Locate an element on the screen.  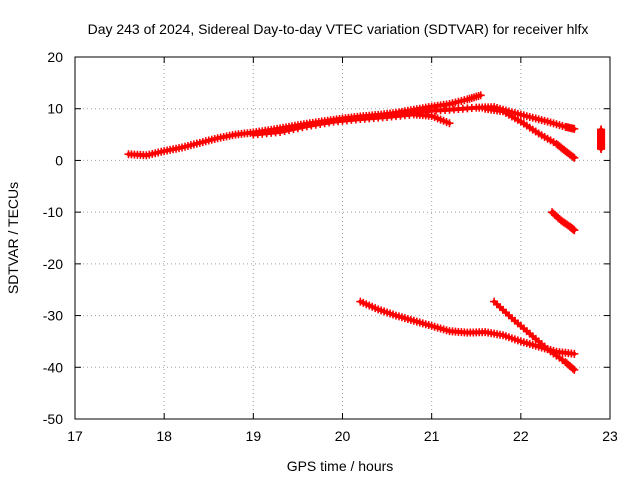
x-tick-label: 18 is located at coordinates (164, 436).